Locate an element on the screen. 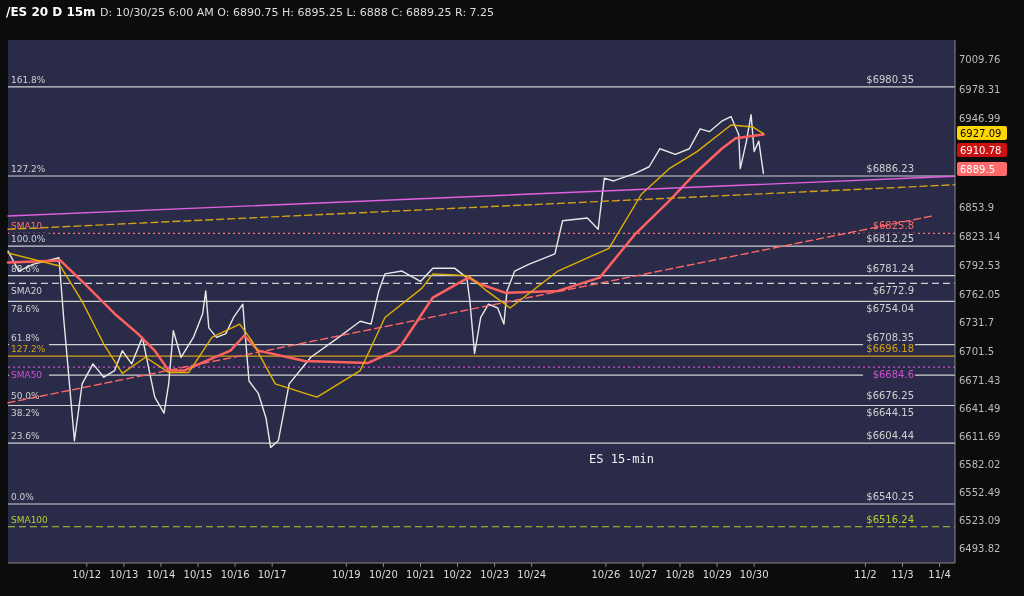 This screenshot has height=596, width=1024. ref-line-label: $6812.25 is located at coordinates (890, 239).